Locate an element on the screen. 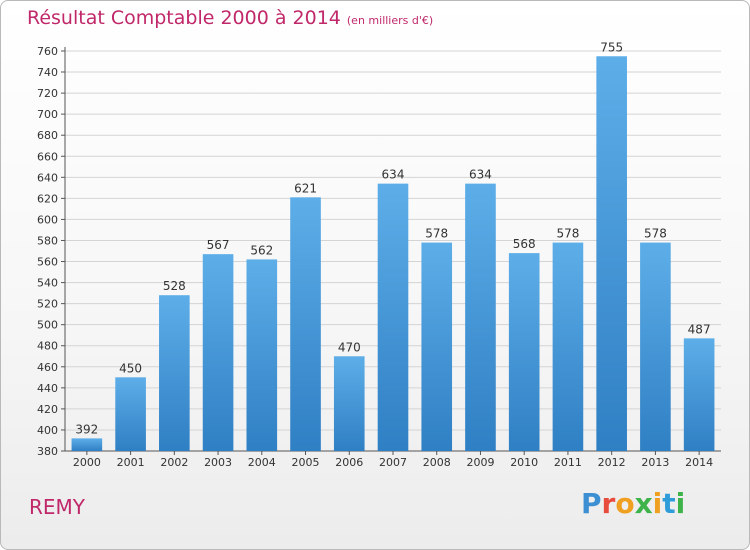 Image resolution: width=750 pixels, height=550 pixels. y-tick-label: 480 is located at coordinates (47, 346).